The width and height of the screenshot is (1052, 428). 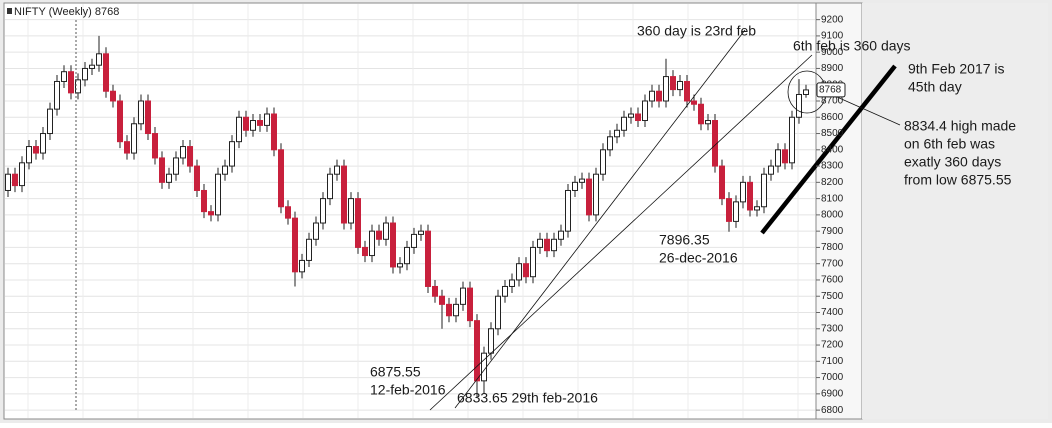 What do you see at coordinates (696, 31) in the screenshot?
I see `annotation: 360 day is 23rd feb` at bounding box center [696, 31].